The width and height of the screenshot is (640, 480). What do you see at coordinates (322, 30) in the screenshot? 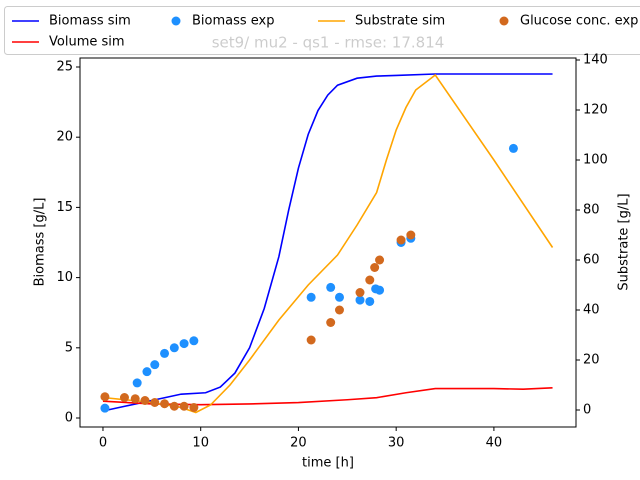
I see `legend-frame` at bounding box center [322, 30].